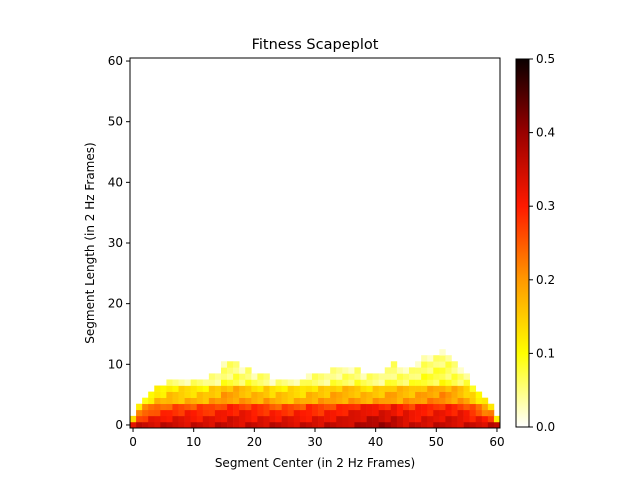 The height and width of the screenshot is (480, 640). What do you see at coordinates (545, 206) in the screenshot?
I see `colorbar-tick-label: 0.3` at bounding box center [545, 206].